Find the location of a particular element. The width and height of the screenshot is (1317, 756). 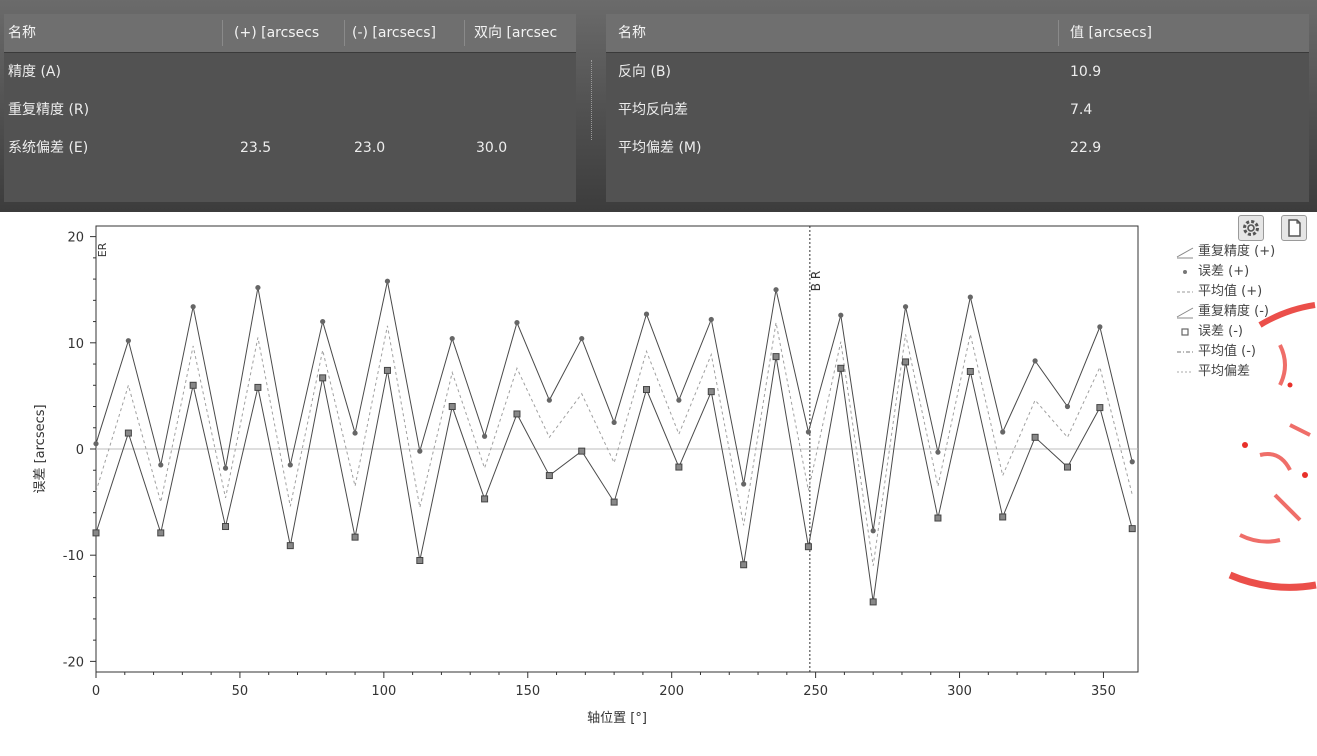

col-header-value: 值 [arcsecs] is located at coordinates (1111, 33).